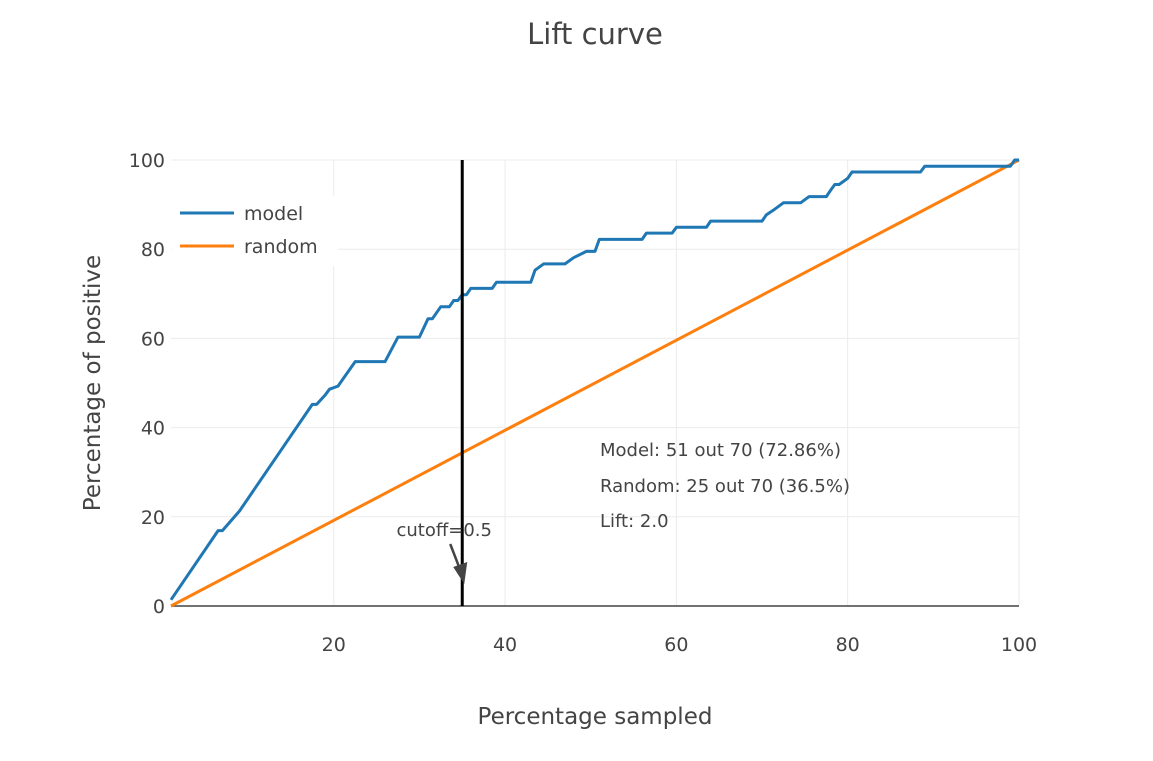  What do you see at coordinates (153, 250) in the screenshot?
I see `y-tick-label: 80` at bounding box center [153, 250].